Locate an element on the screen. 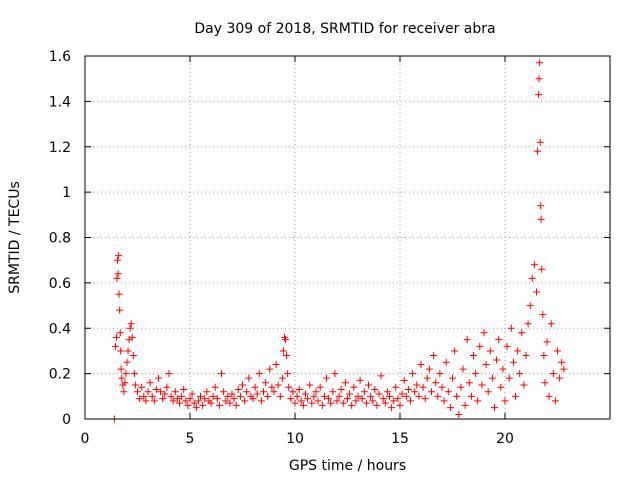  y-axis-label: SRMTID / TECUs is located at coordinates (15, 237).